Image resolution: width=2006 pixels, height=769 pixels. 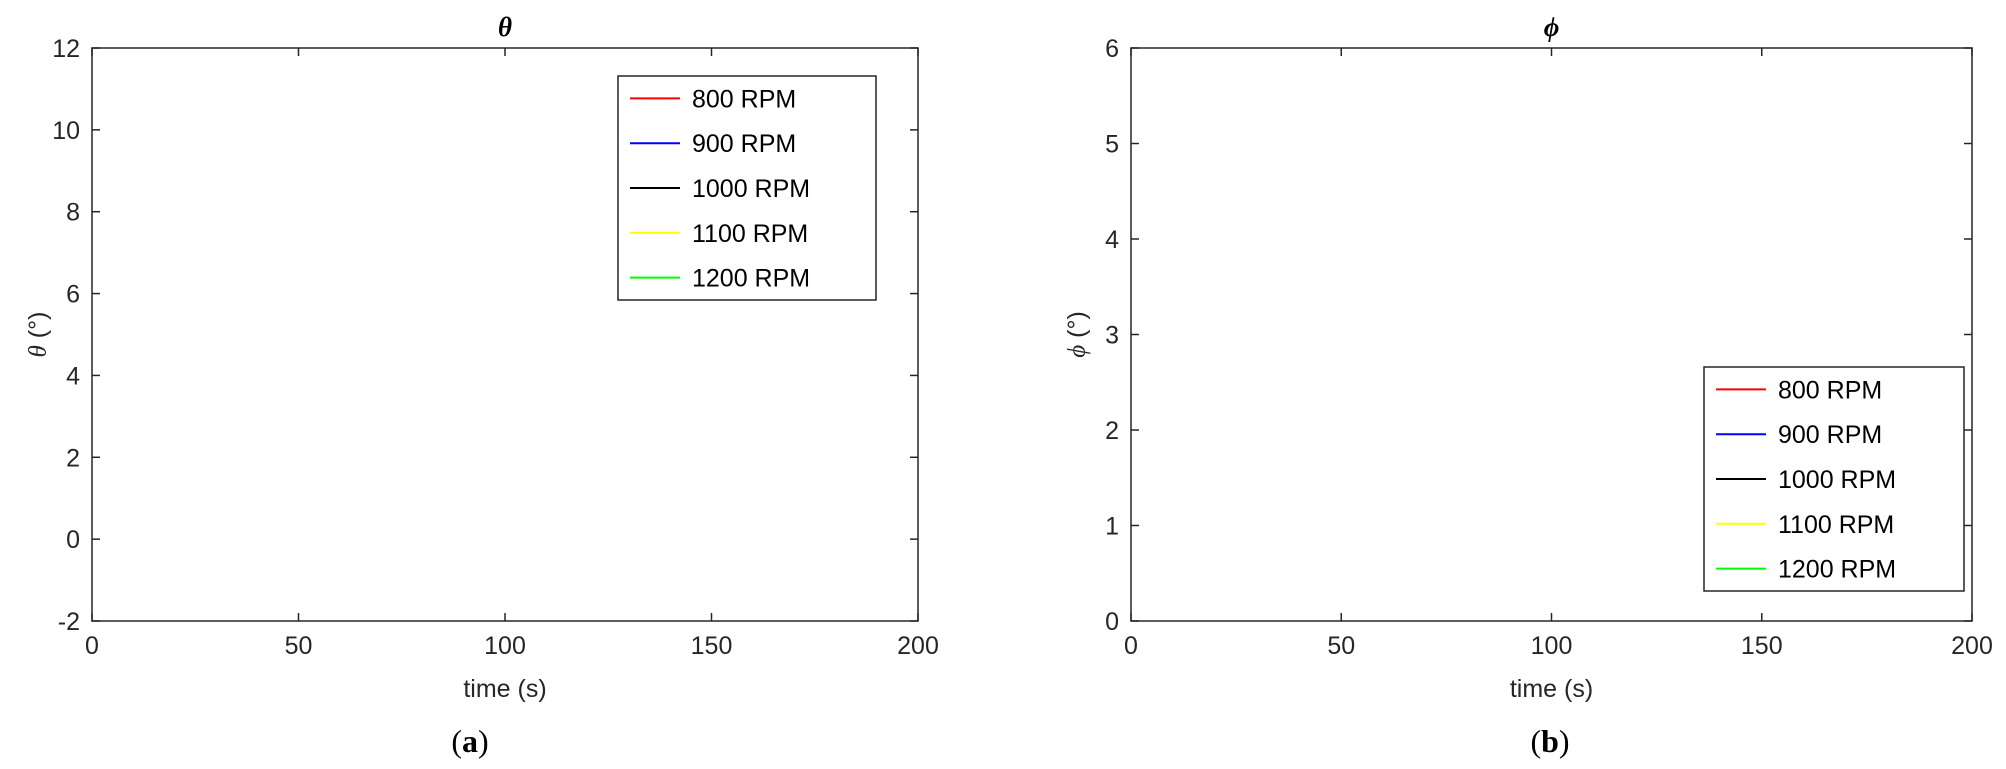 I want to click on panel-caption: (a), so click(x=469, y=741).